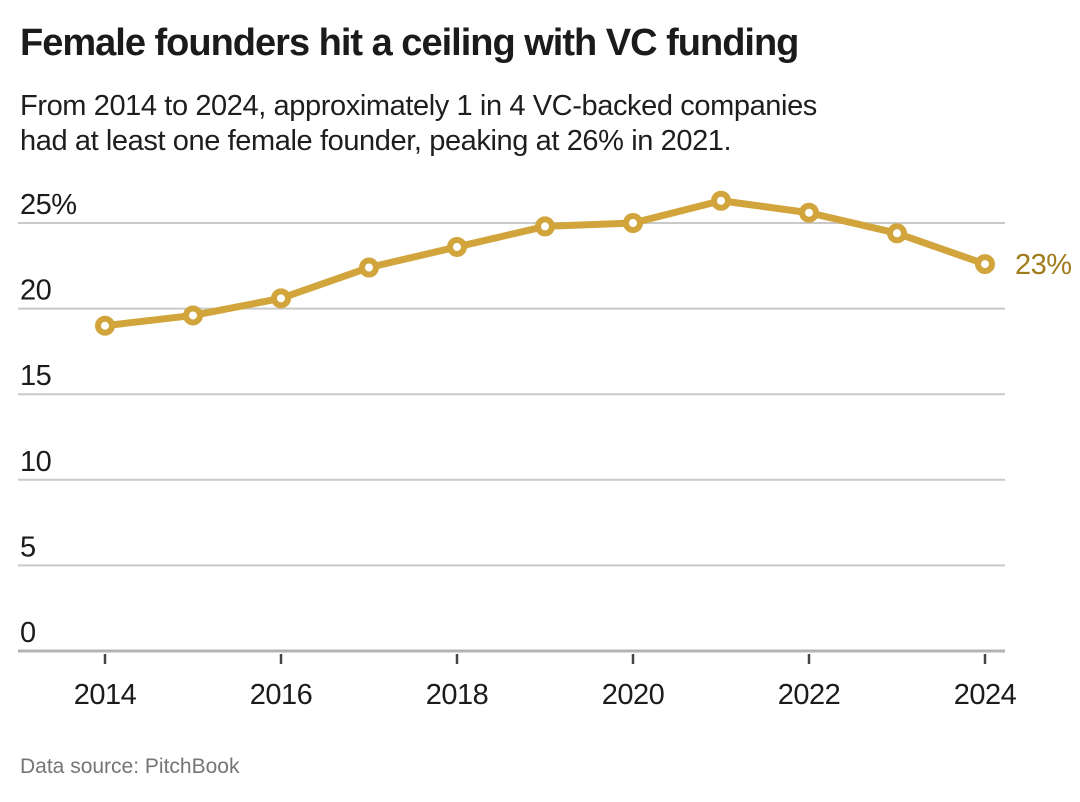 This screenshot has height=802, width=1080. Describe the element at coordinates (35, 291) in the screenshot. I see `y-axis-tick-label: 20` at that location.